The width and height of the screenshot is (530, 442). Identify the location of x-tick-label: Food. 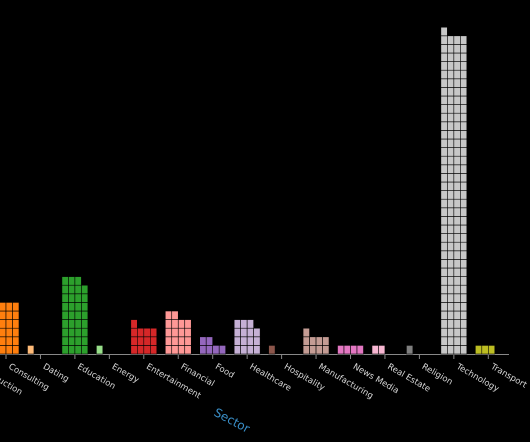
(224, 371).